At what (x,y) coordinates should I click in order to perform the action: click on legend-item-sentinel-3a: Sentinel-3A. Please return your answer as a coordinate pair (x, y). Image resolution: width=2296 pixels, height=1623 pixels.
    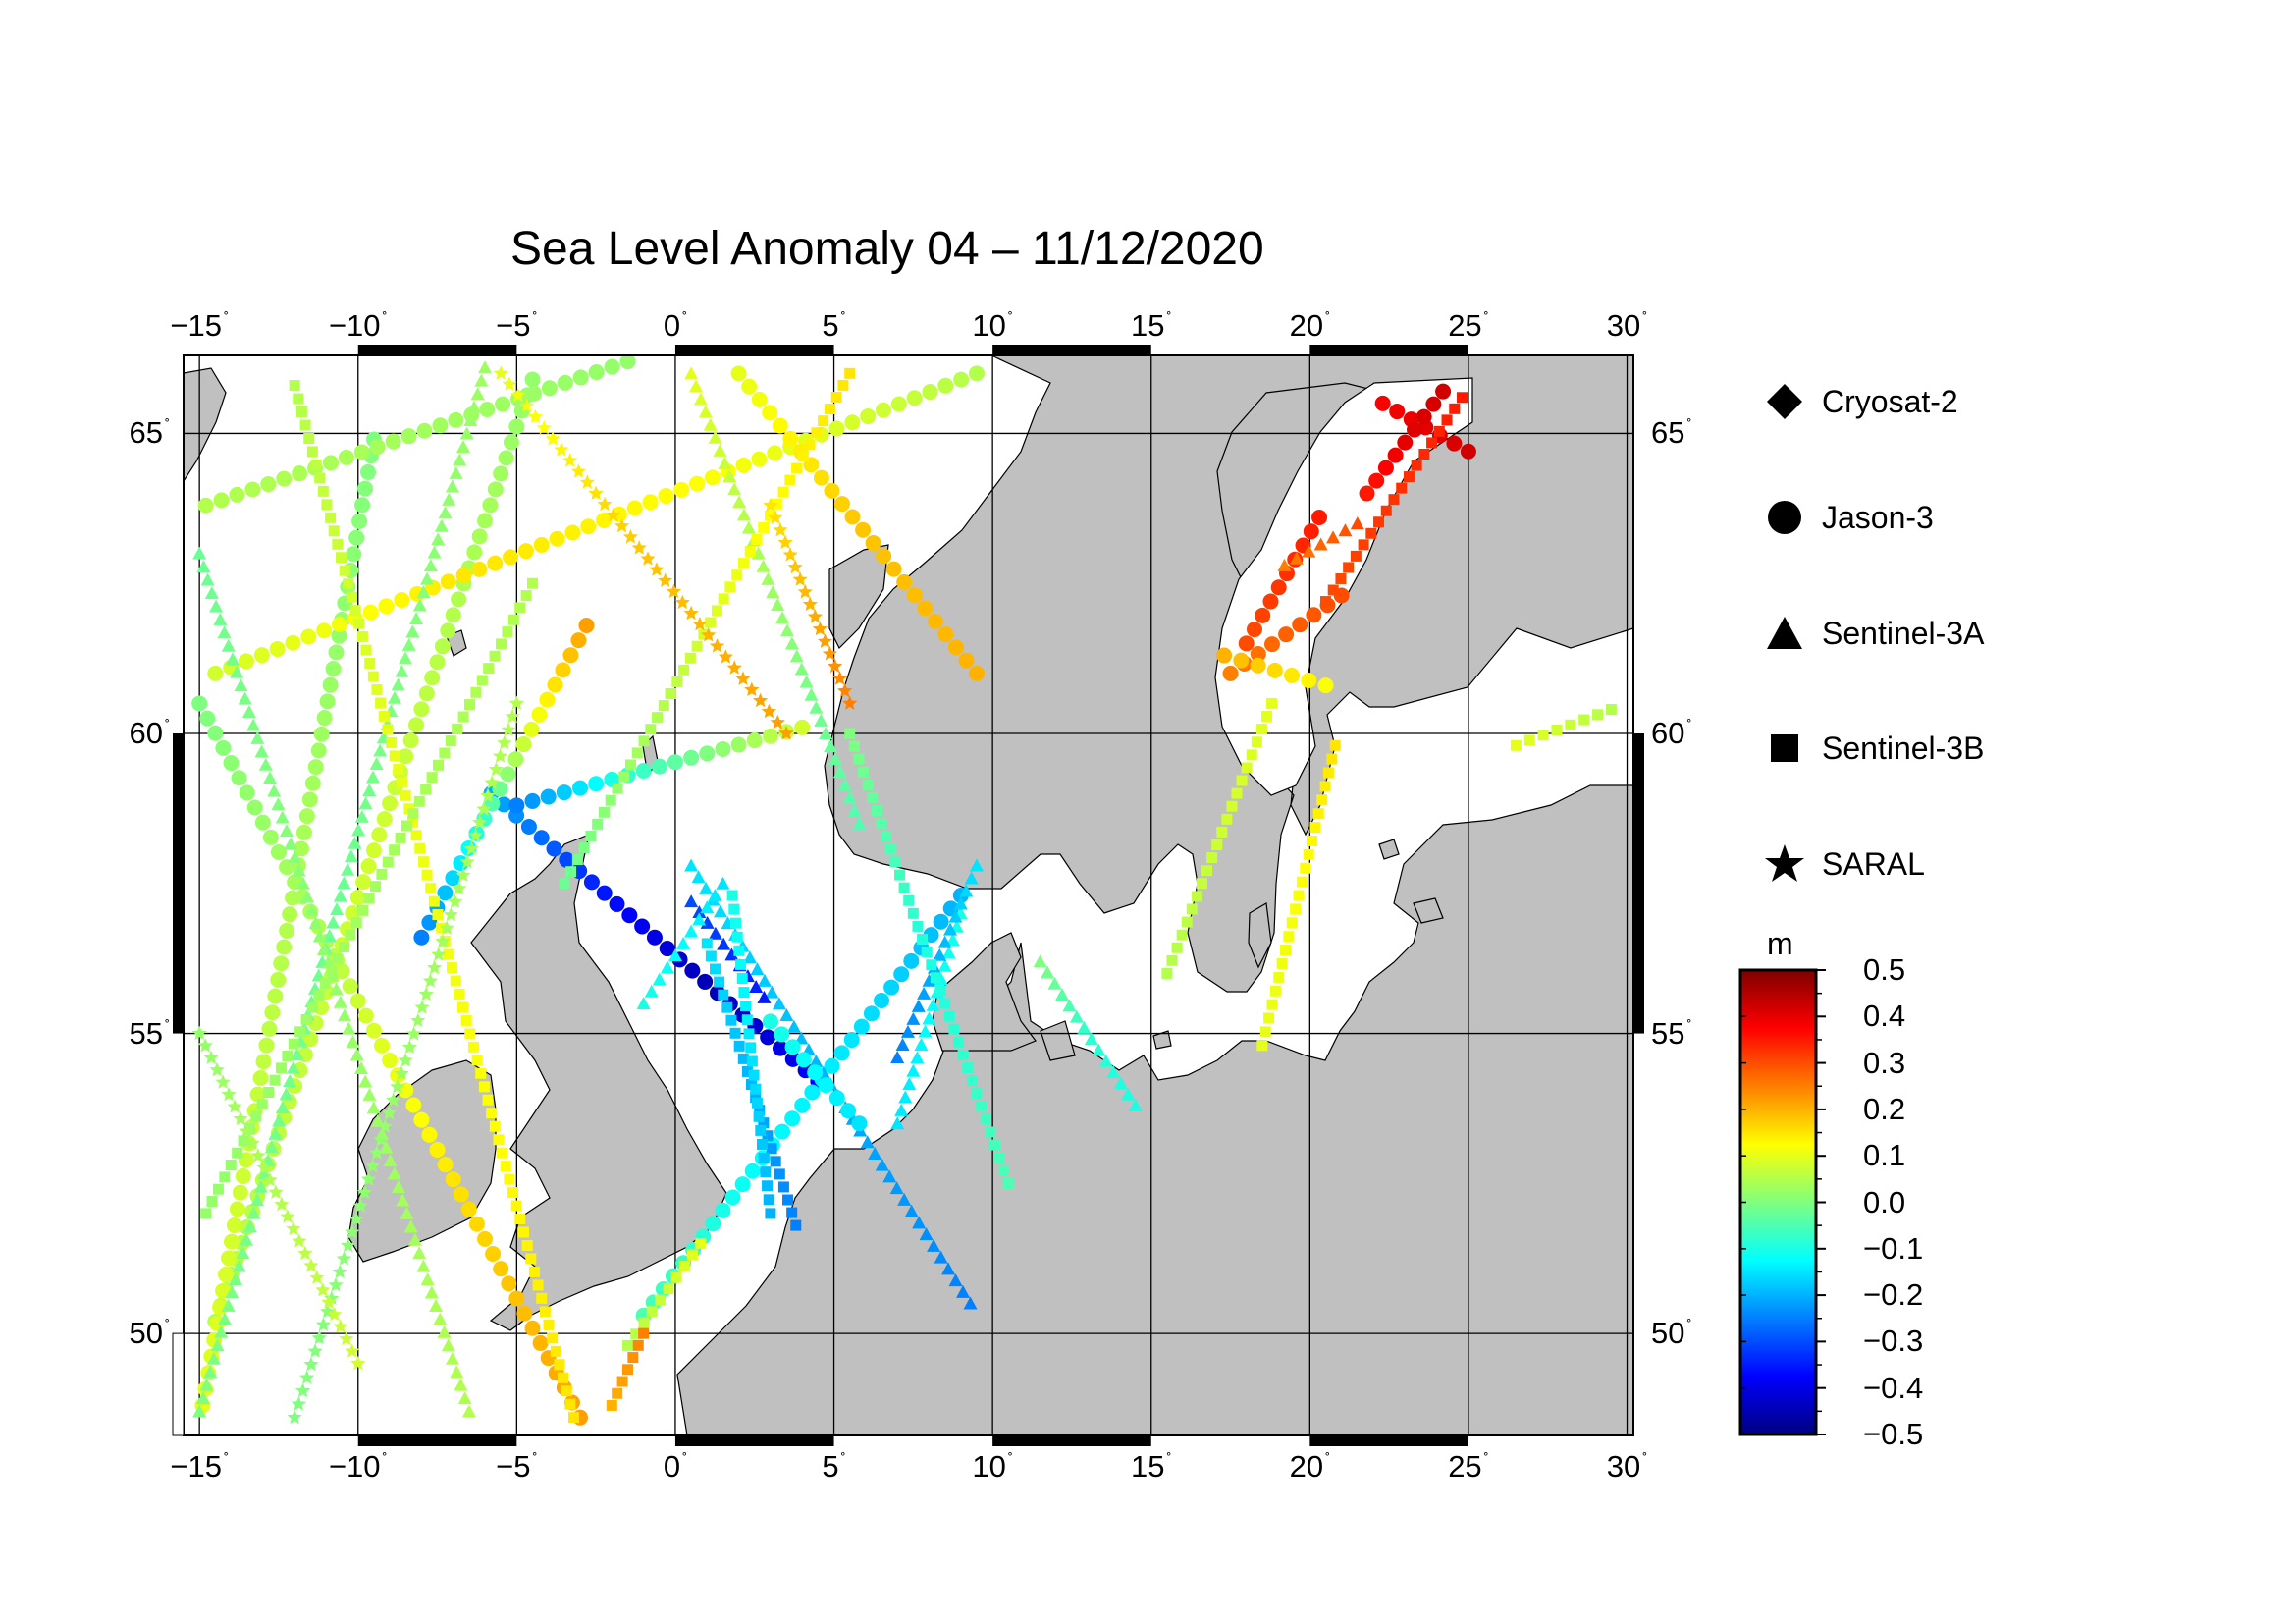
    Looking at the image, I should click on (1874, 633).